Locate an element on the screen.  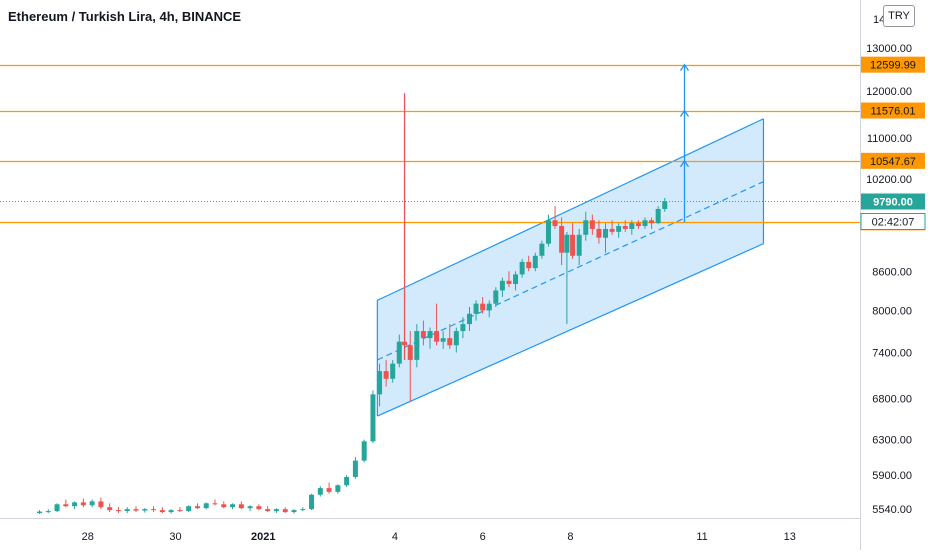
y-tick-label: 5540.00 is located at coordinates (892, 510).